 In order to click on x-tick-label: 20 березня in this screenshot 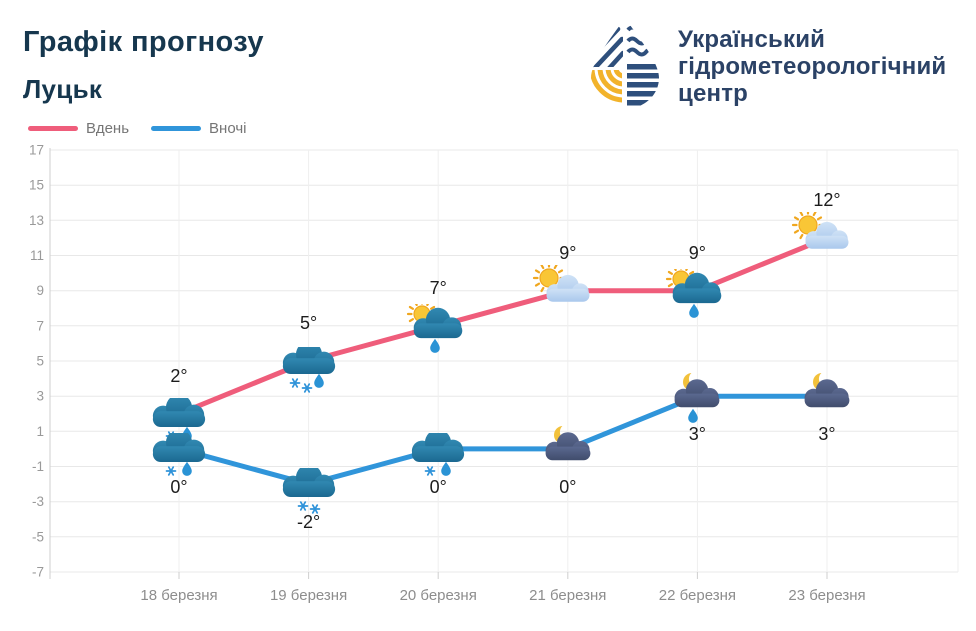, I will do `click(438, 595)`.